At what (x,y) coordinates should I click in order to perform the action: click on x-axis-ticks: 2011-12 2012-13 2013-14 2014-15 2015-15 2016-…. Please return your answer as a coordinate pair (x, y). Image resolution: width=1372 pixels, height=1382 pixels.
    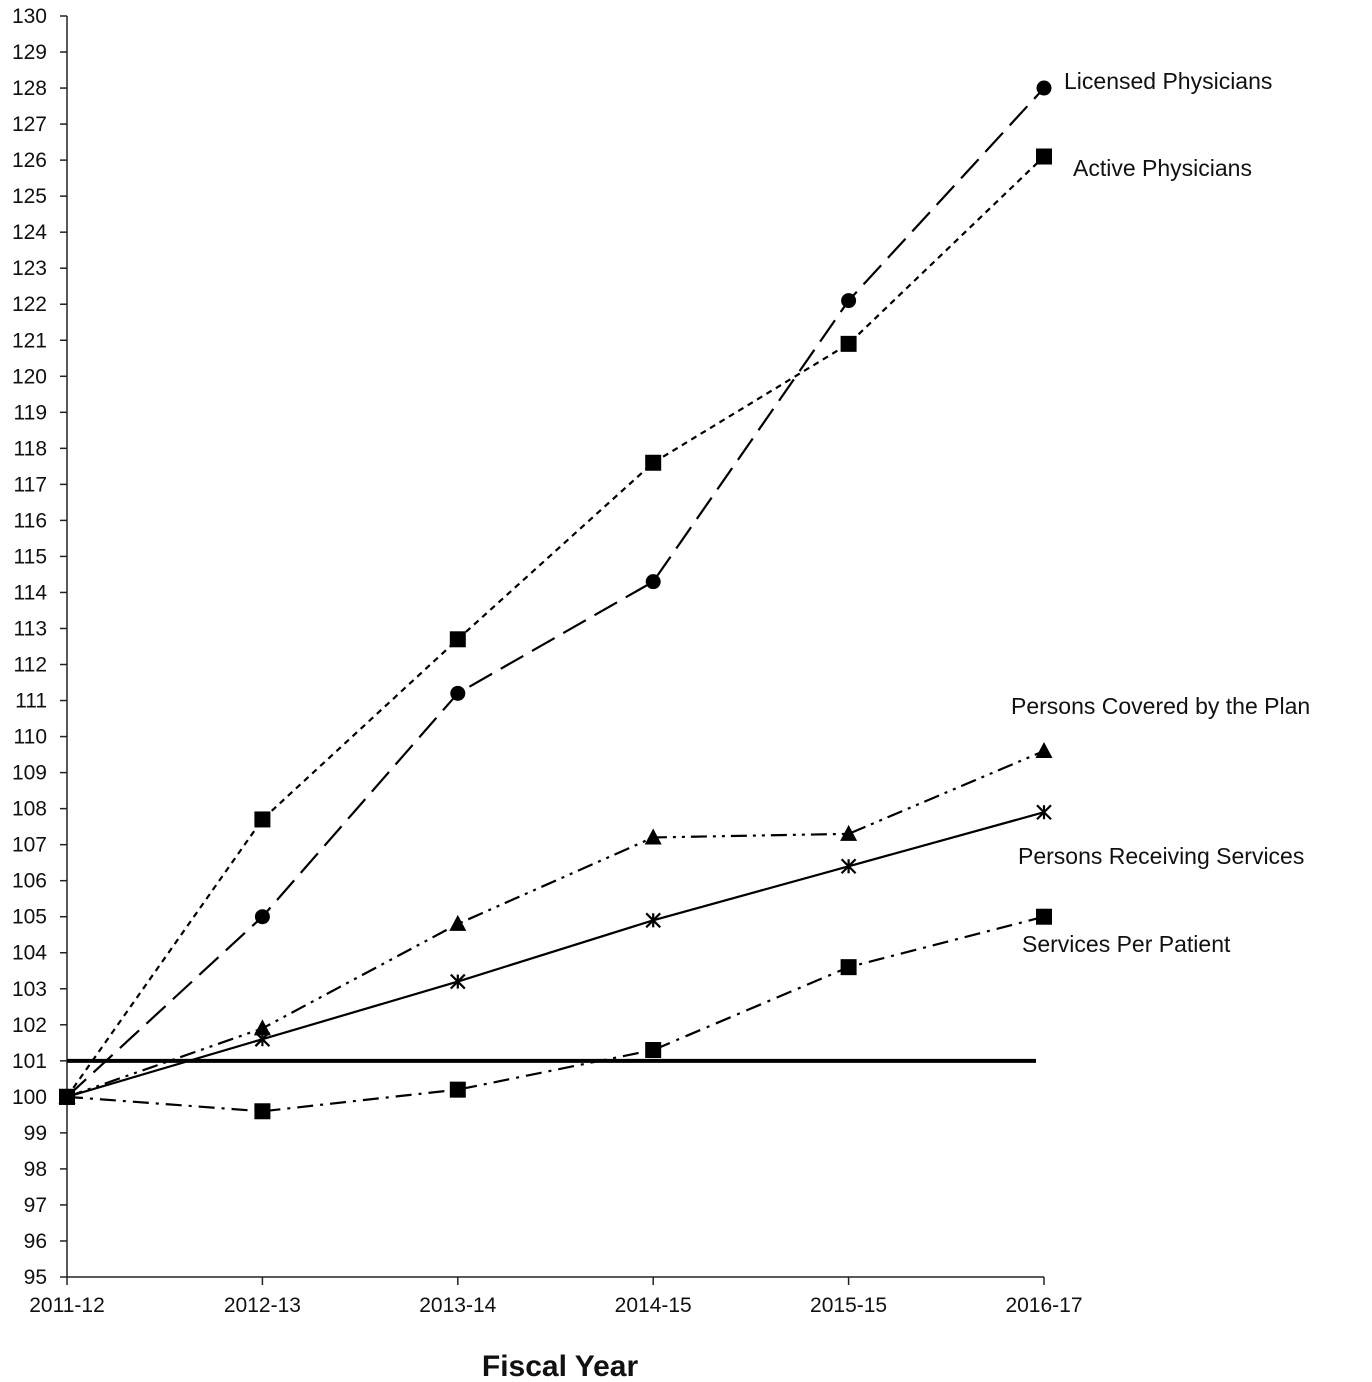
    Looking at the image, I should click on (556, 1297).